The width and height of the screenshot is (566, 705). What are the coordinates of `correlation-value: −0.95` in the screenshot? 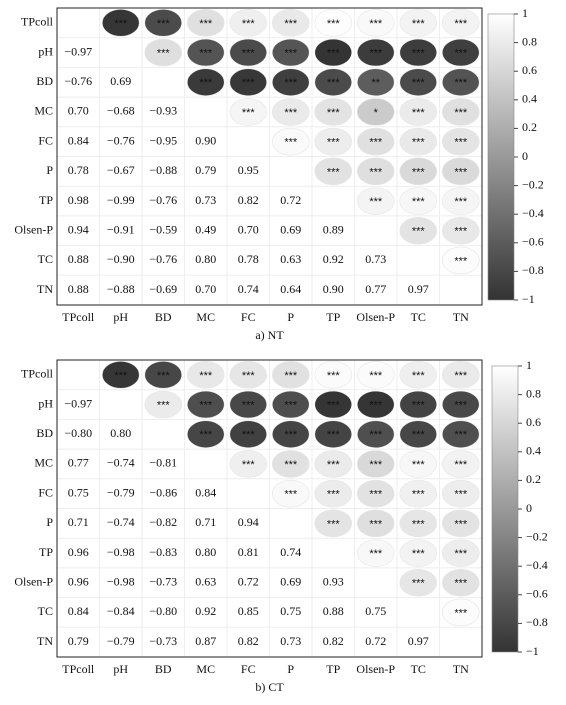 It's located at (163, 140).